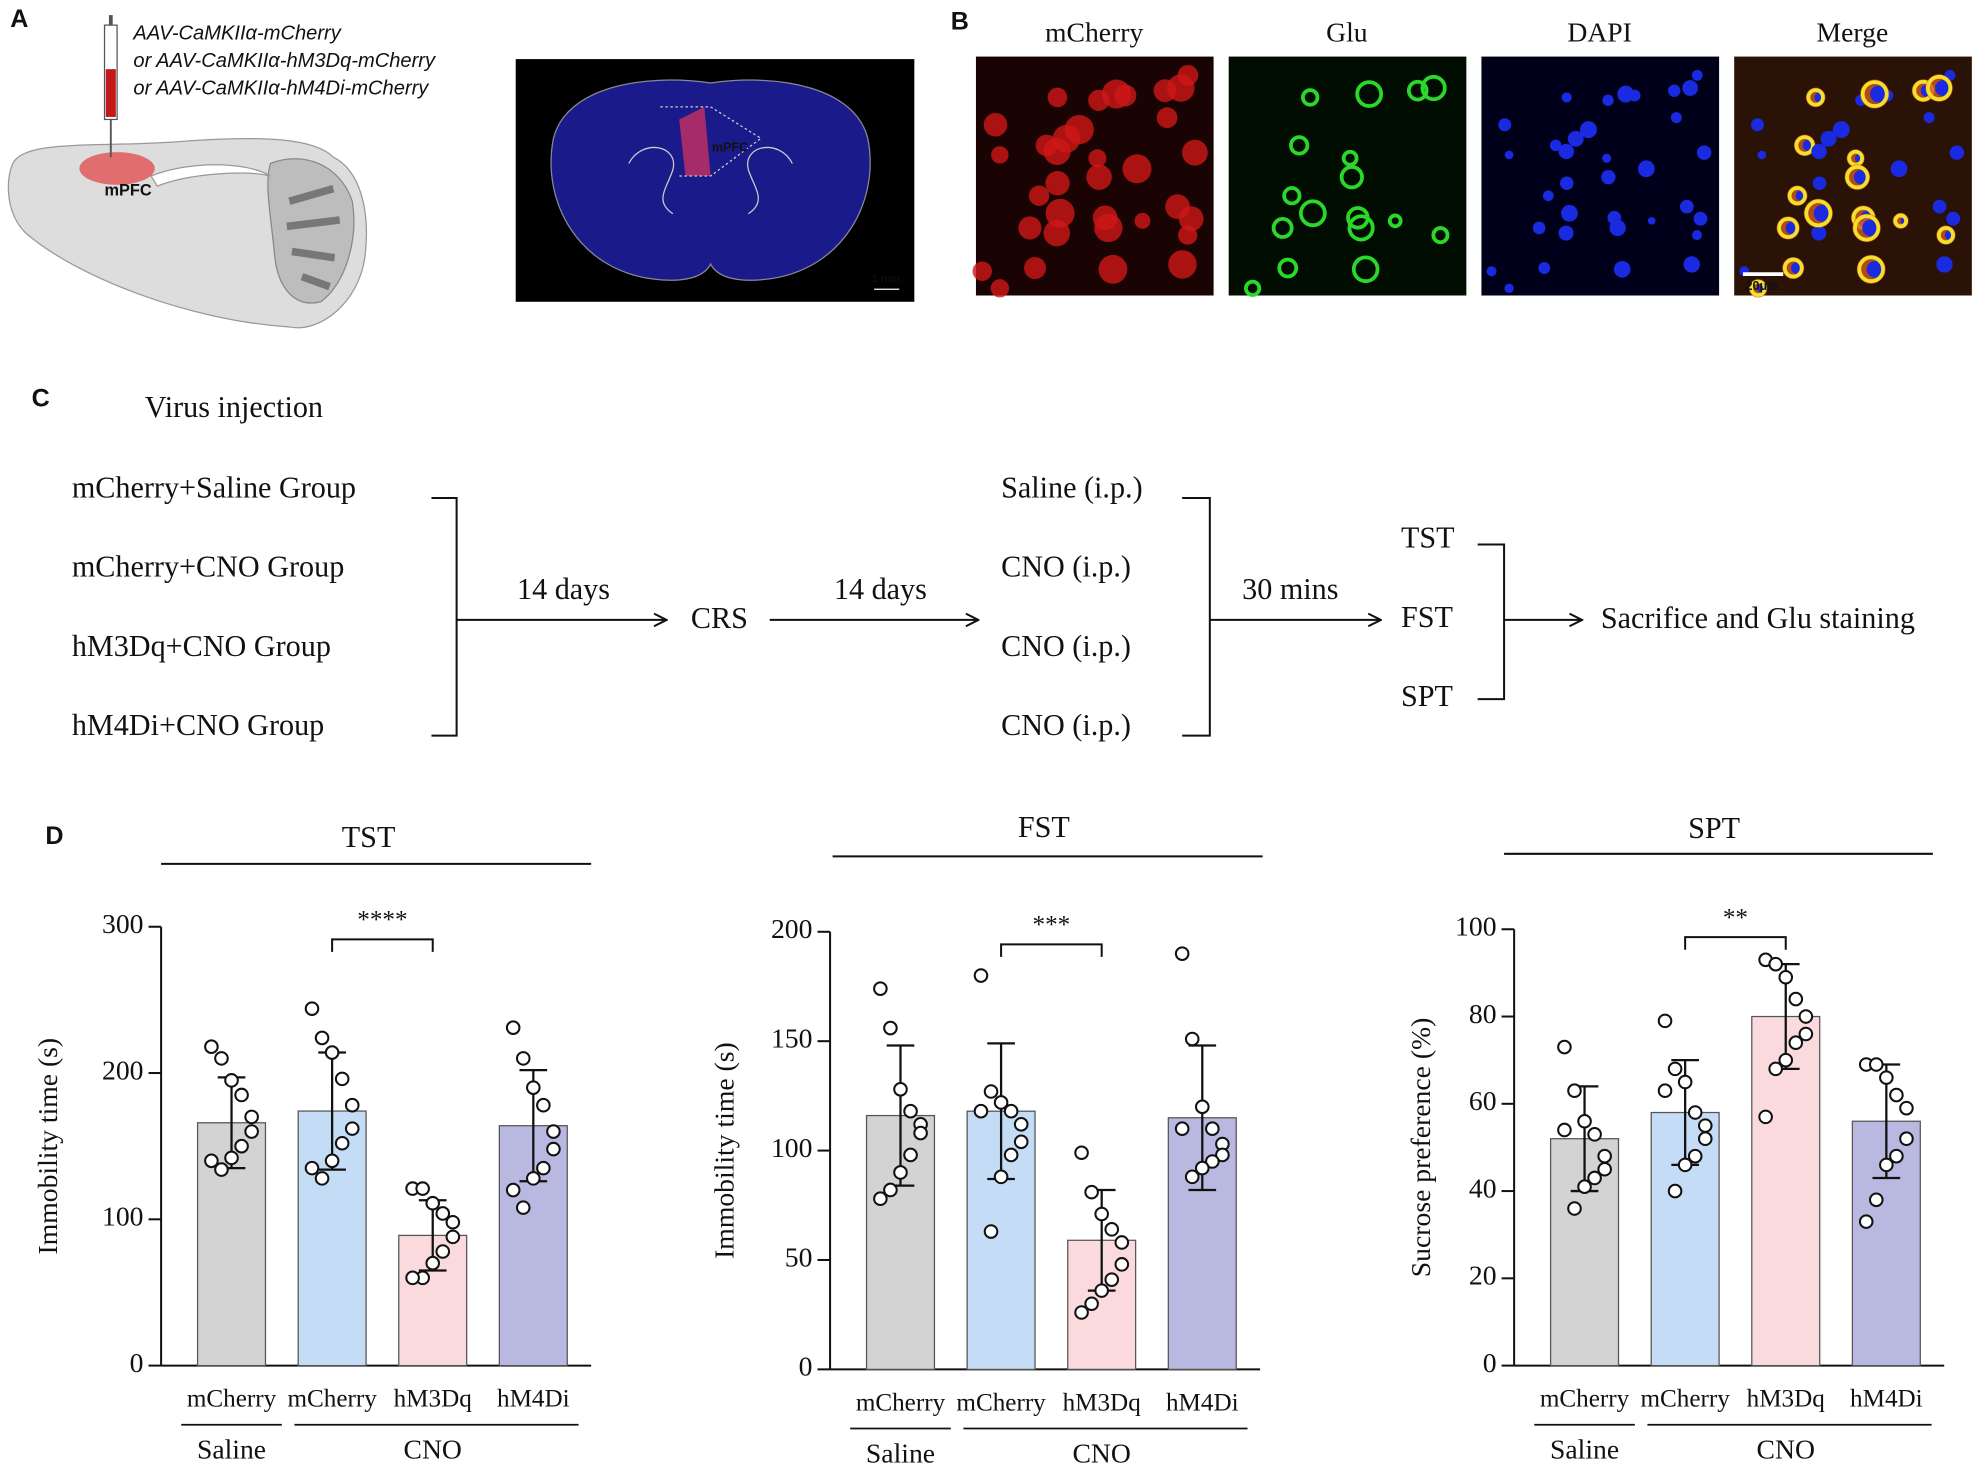 The width and height of the screenshot is (1972, 1475). What do you see at coordinates (960, 21) in the screenshot?
I see `panel-label: B` at bounding box center [960, 21].